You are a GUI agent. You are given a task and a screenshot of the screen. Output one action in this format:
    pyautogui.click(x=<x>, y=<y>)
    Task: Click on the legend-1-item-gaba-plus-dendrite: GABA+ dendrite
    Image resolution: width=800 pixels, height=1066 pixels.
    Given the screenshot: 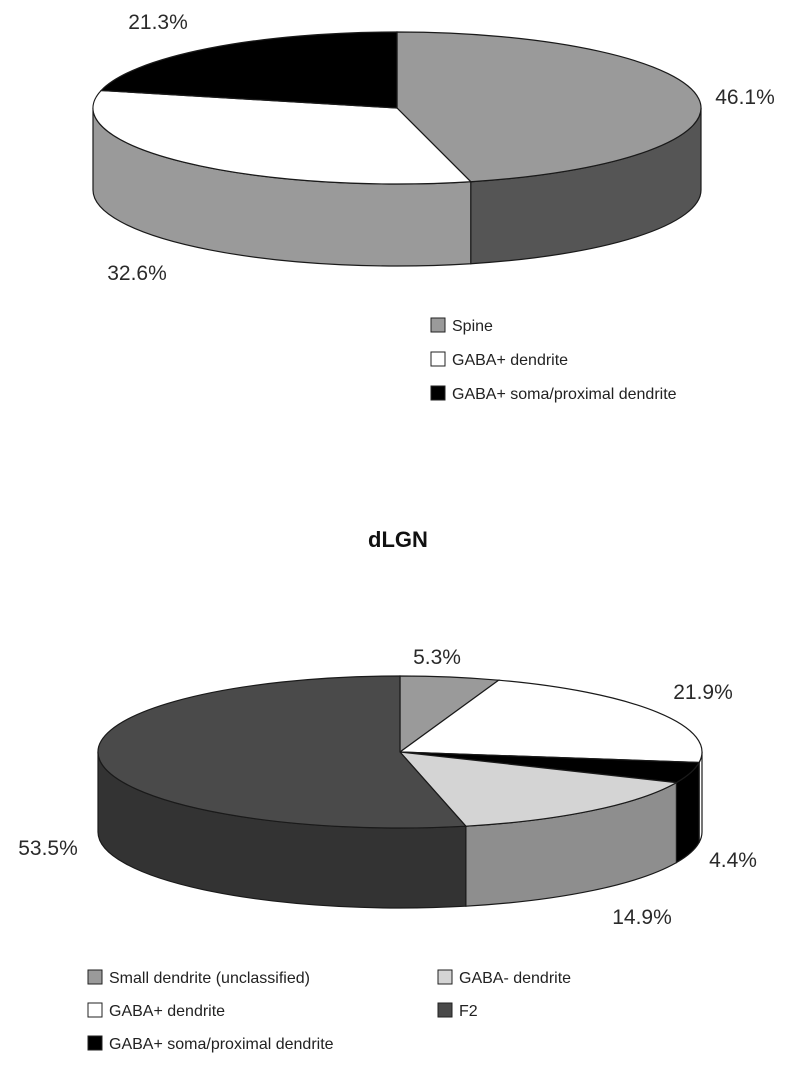 What is the action you would take?
    pyautogui.click(x=499, y=360)
    